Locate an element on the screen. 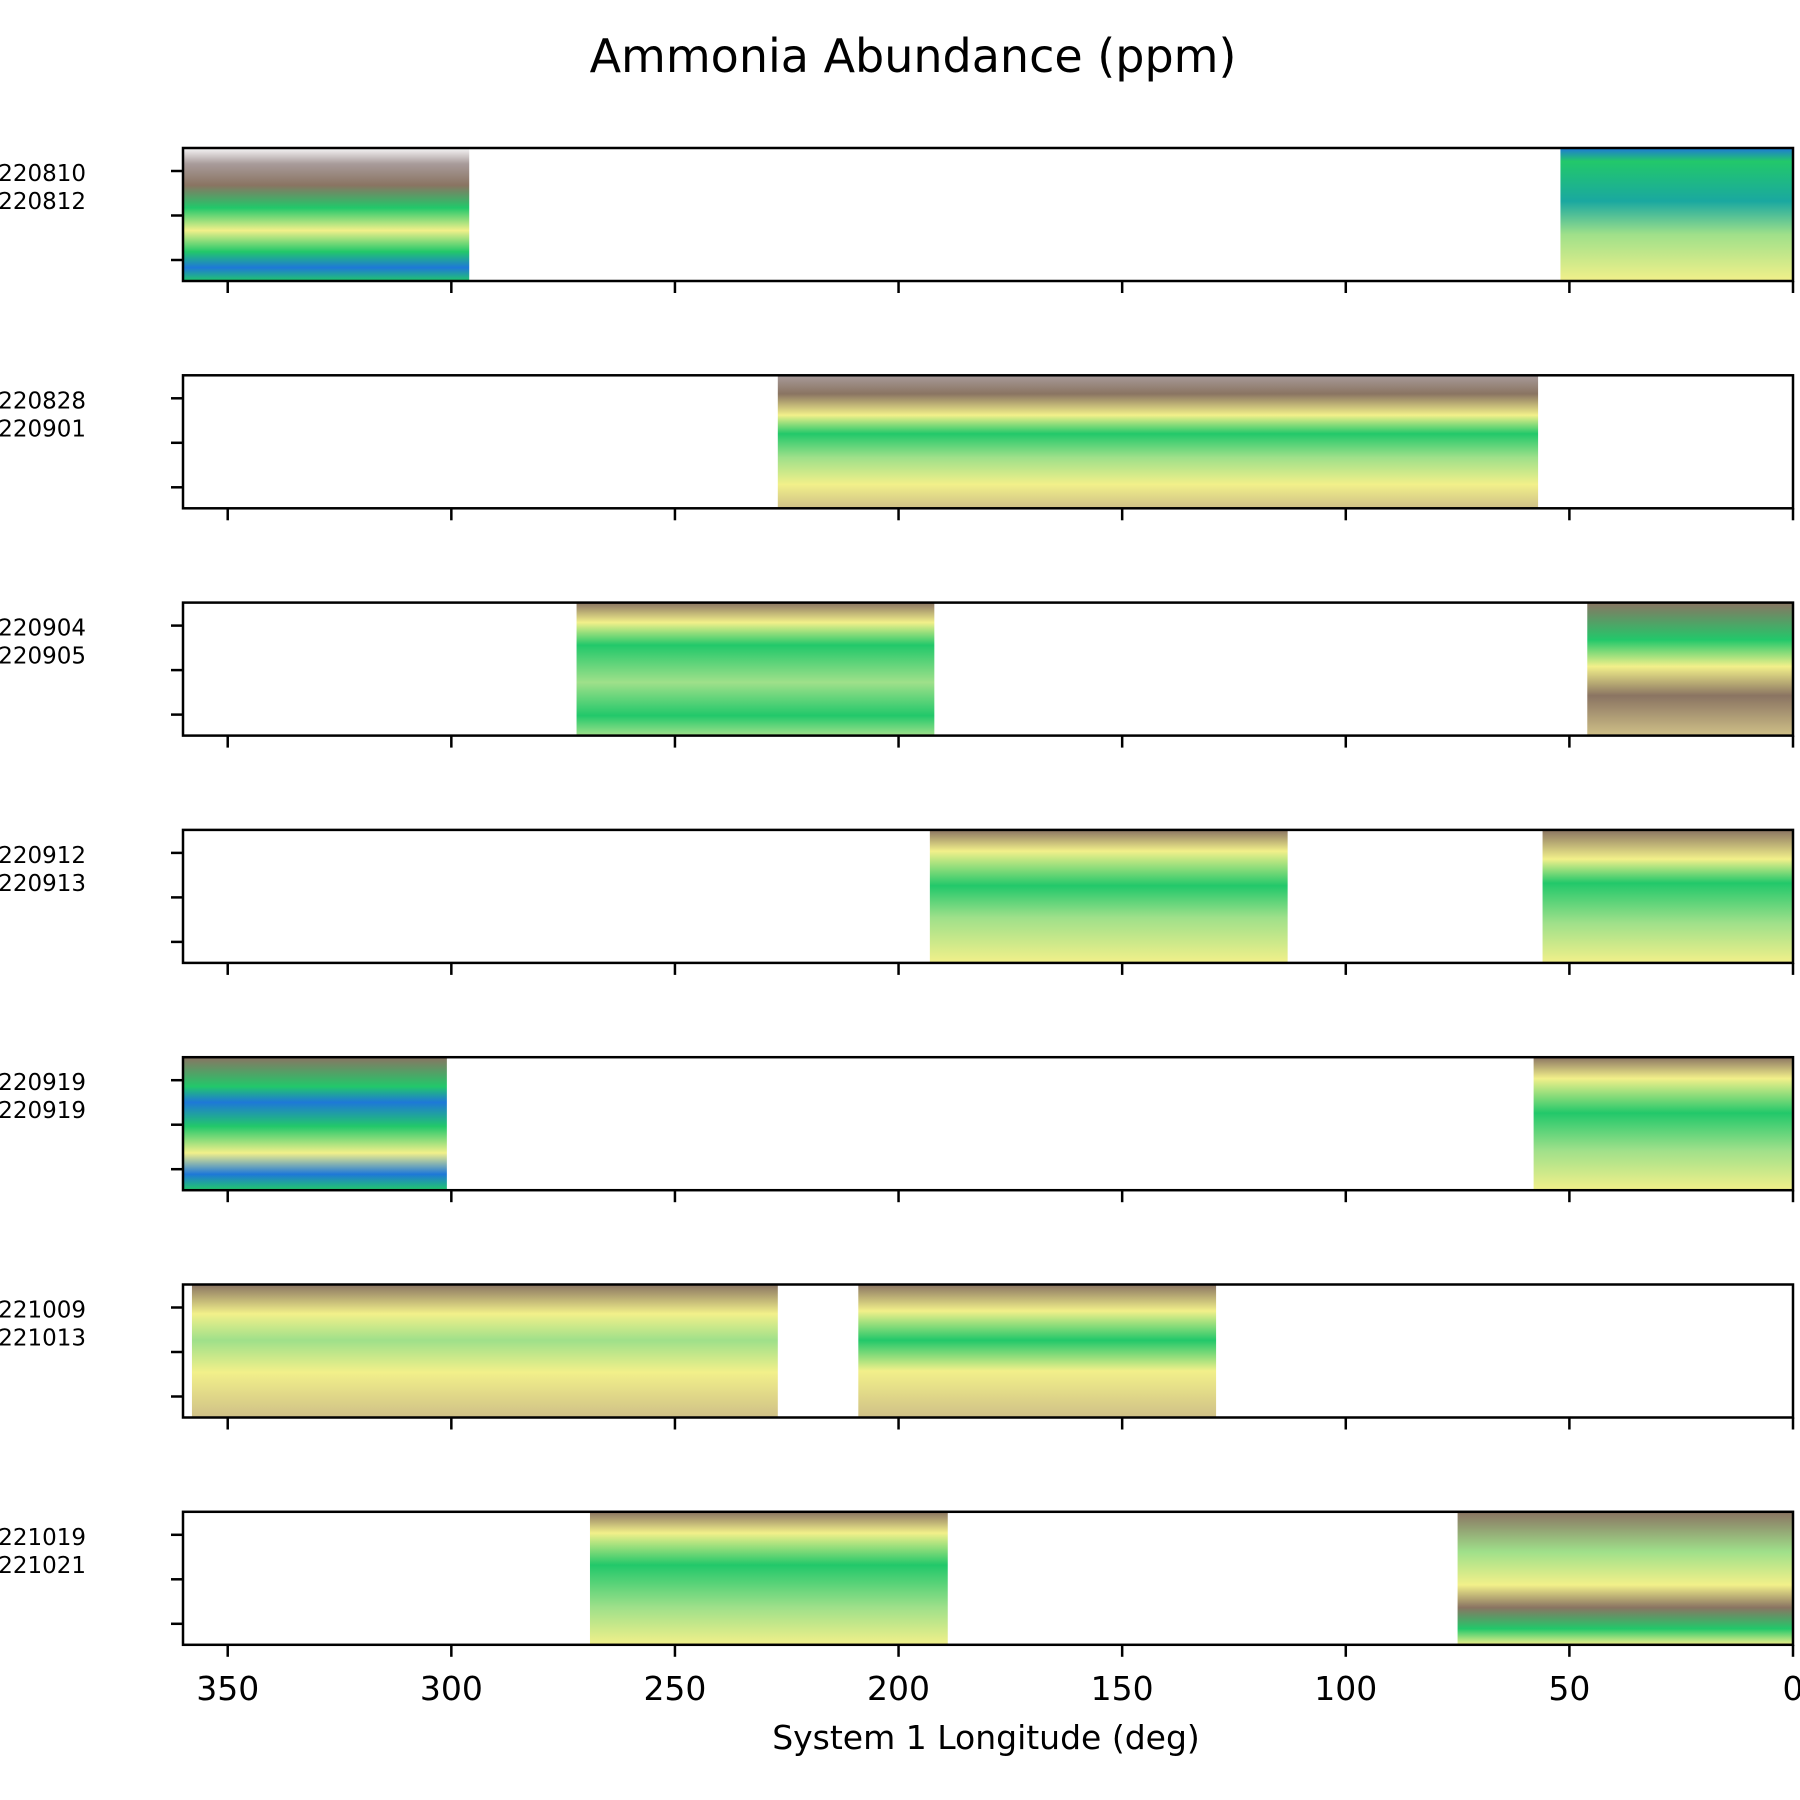  date-label: 220913 is located at coordinates (43, 884).